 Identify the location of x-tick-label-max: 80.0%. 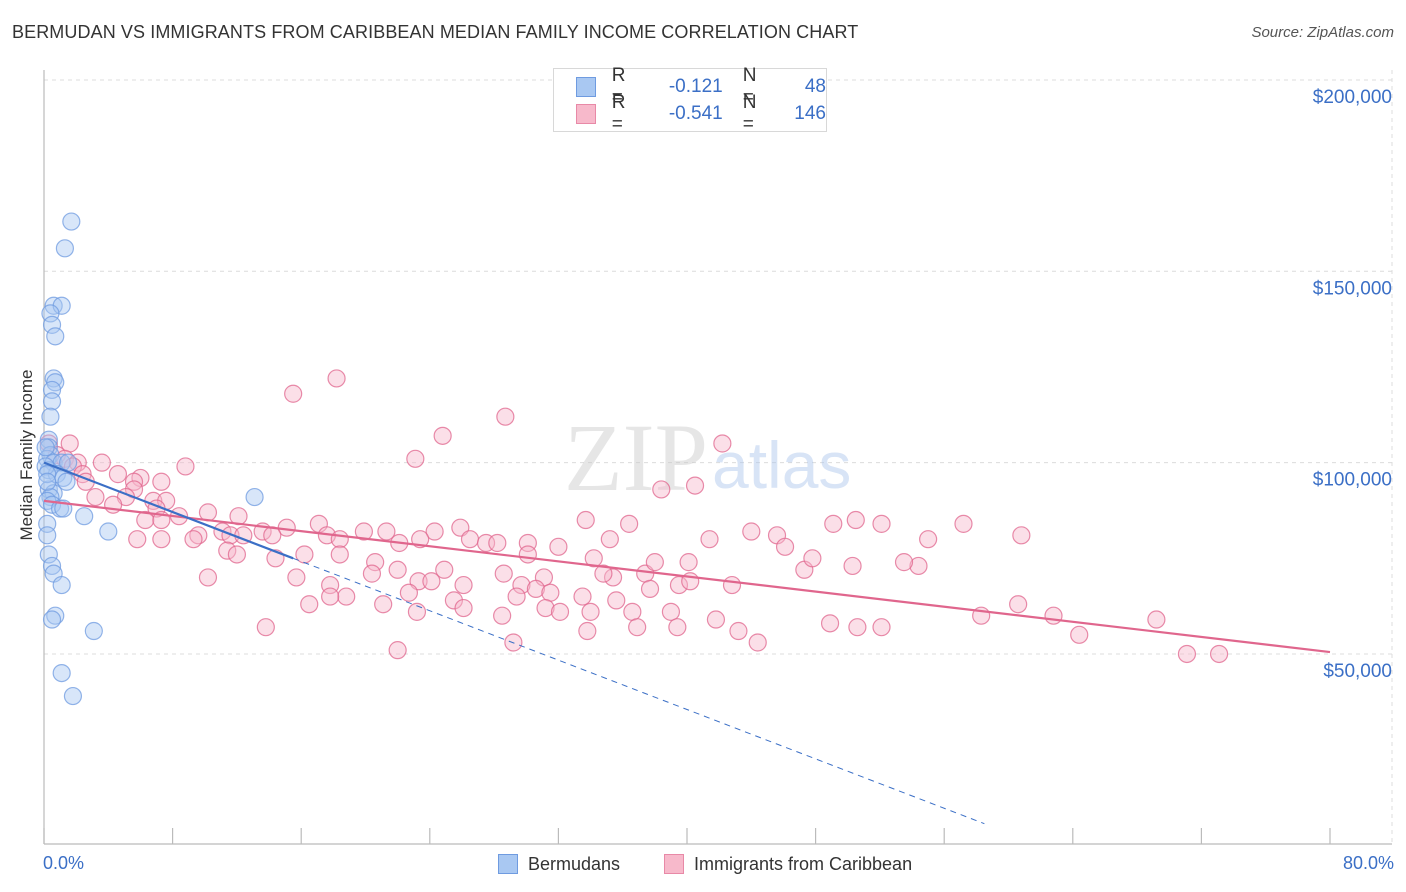
(1368, 863).